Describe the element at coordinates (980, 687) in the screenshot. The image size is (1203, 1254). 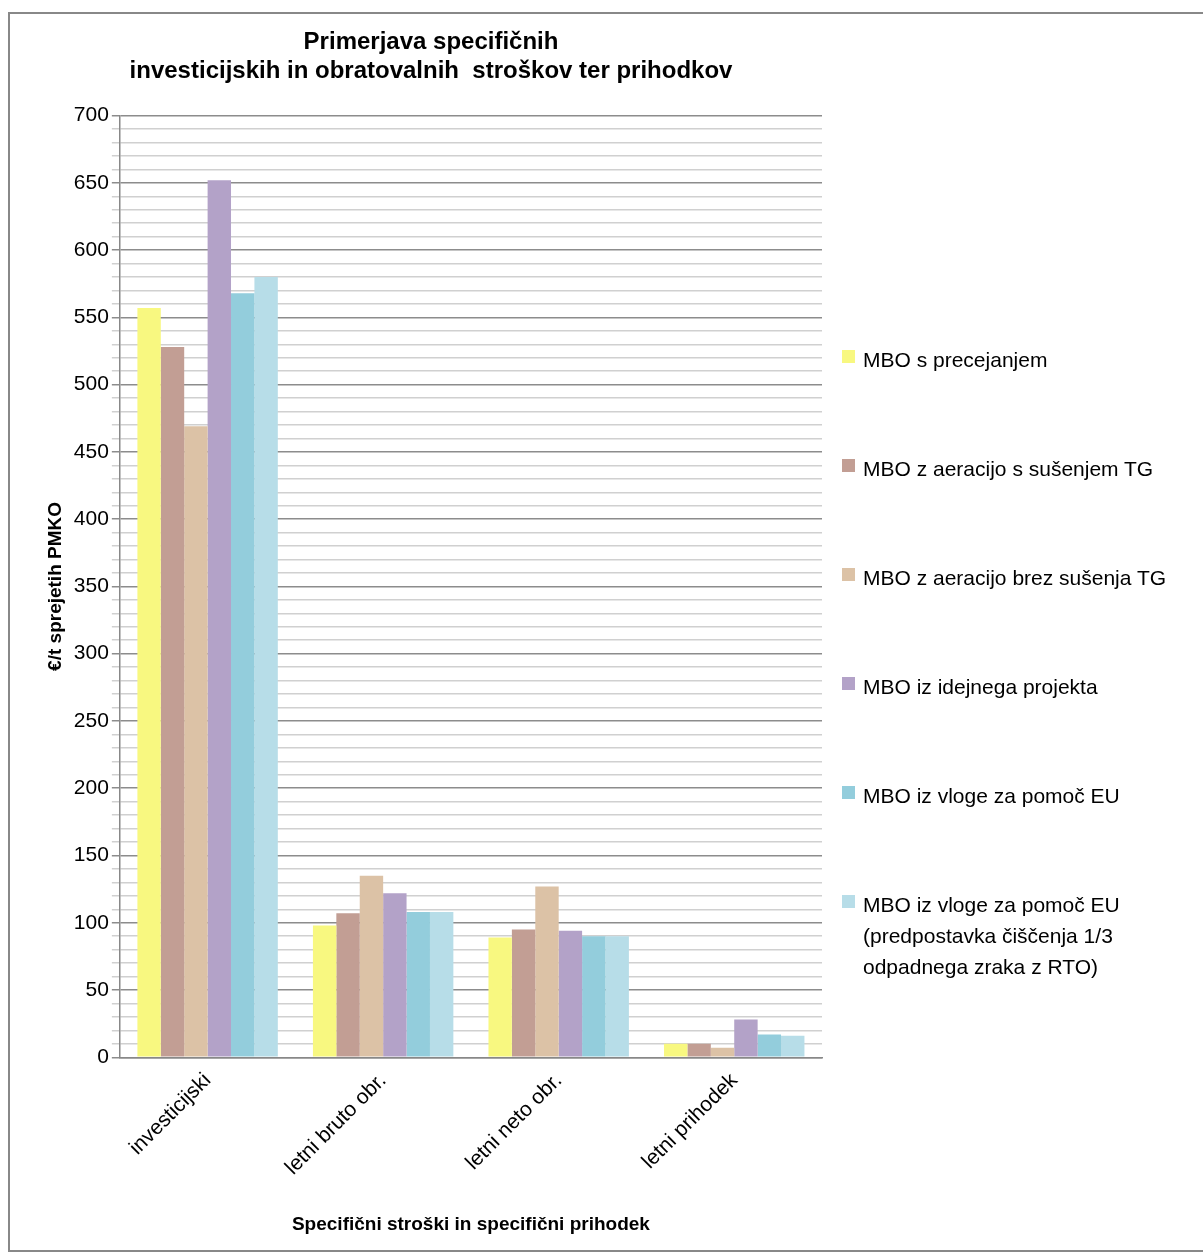
I see `legend-label: MBO iz idejnega projekta` at that location.